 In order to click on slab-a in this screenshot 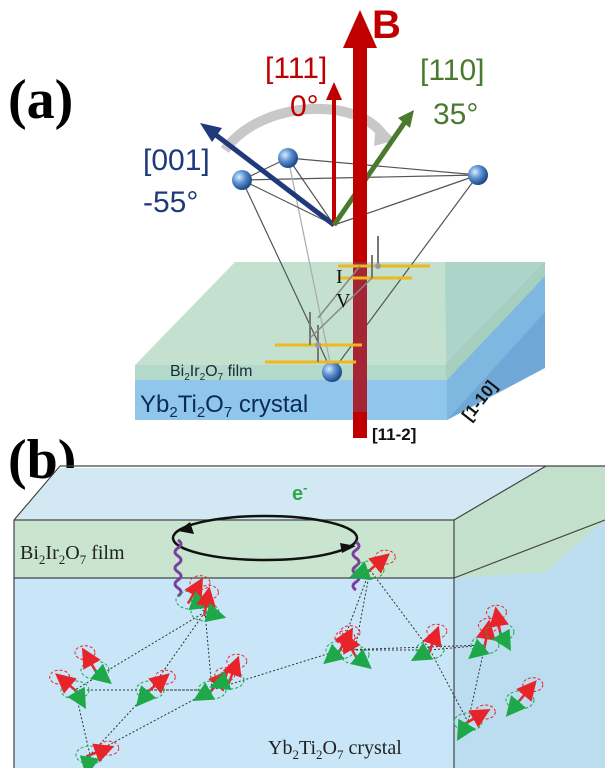, I will do `click(340, 341)`.